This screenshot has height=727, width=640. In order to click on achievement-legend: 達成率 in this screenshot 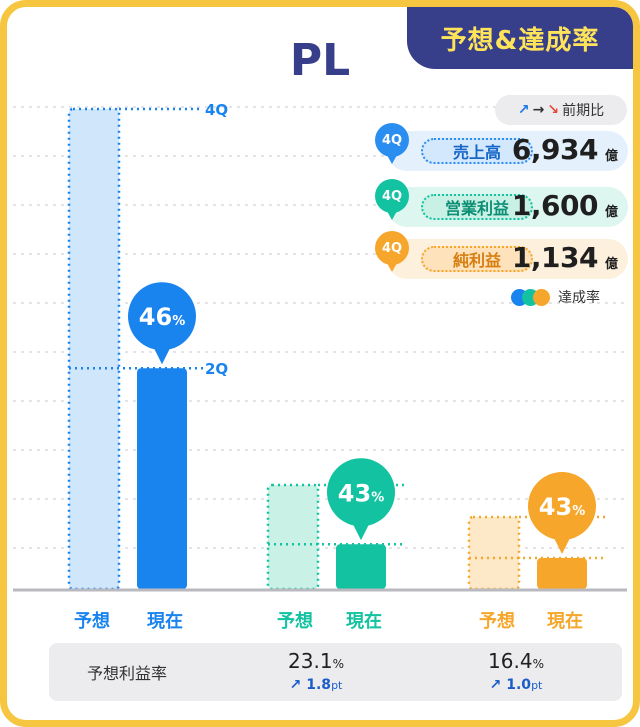, I will do `click(555, 297)`.